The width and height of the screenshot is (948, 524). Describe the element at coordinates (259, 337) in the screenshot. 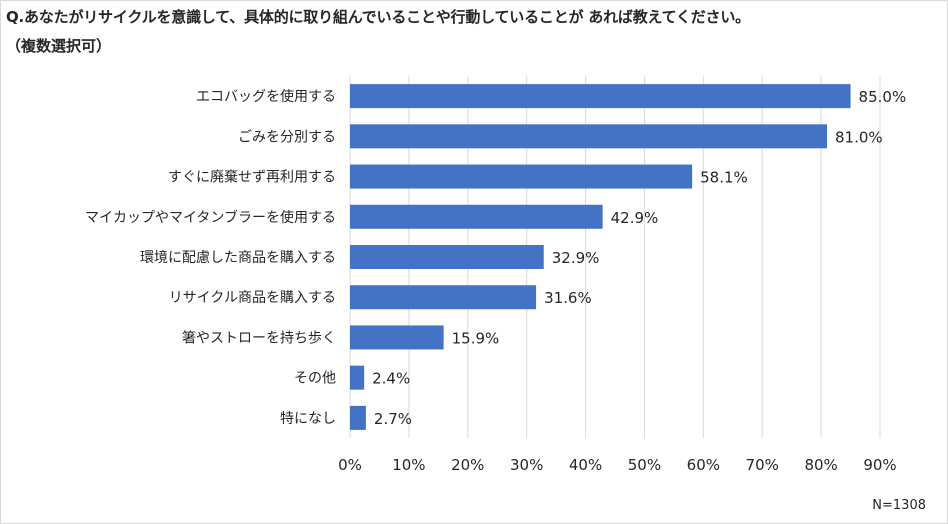

I see `category-label: 箸やストローを持ち歩く` at that location.